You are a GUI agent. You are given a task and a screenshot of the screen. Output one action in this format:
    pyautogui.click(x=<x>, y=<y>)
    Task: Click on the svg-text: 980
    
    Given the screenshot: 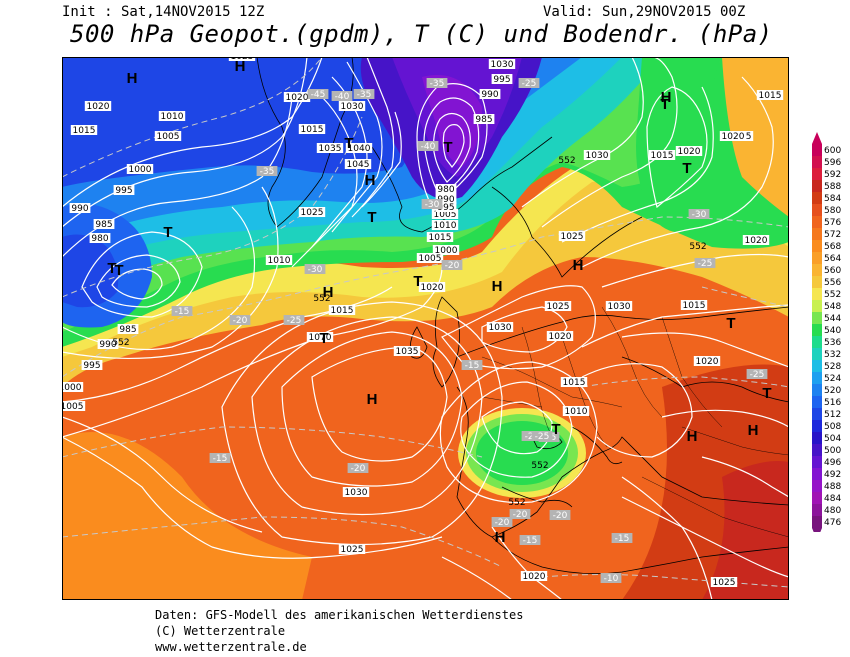 What is the action you would take?
    pyautogui.click(x=445, y=190)
    